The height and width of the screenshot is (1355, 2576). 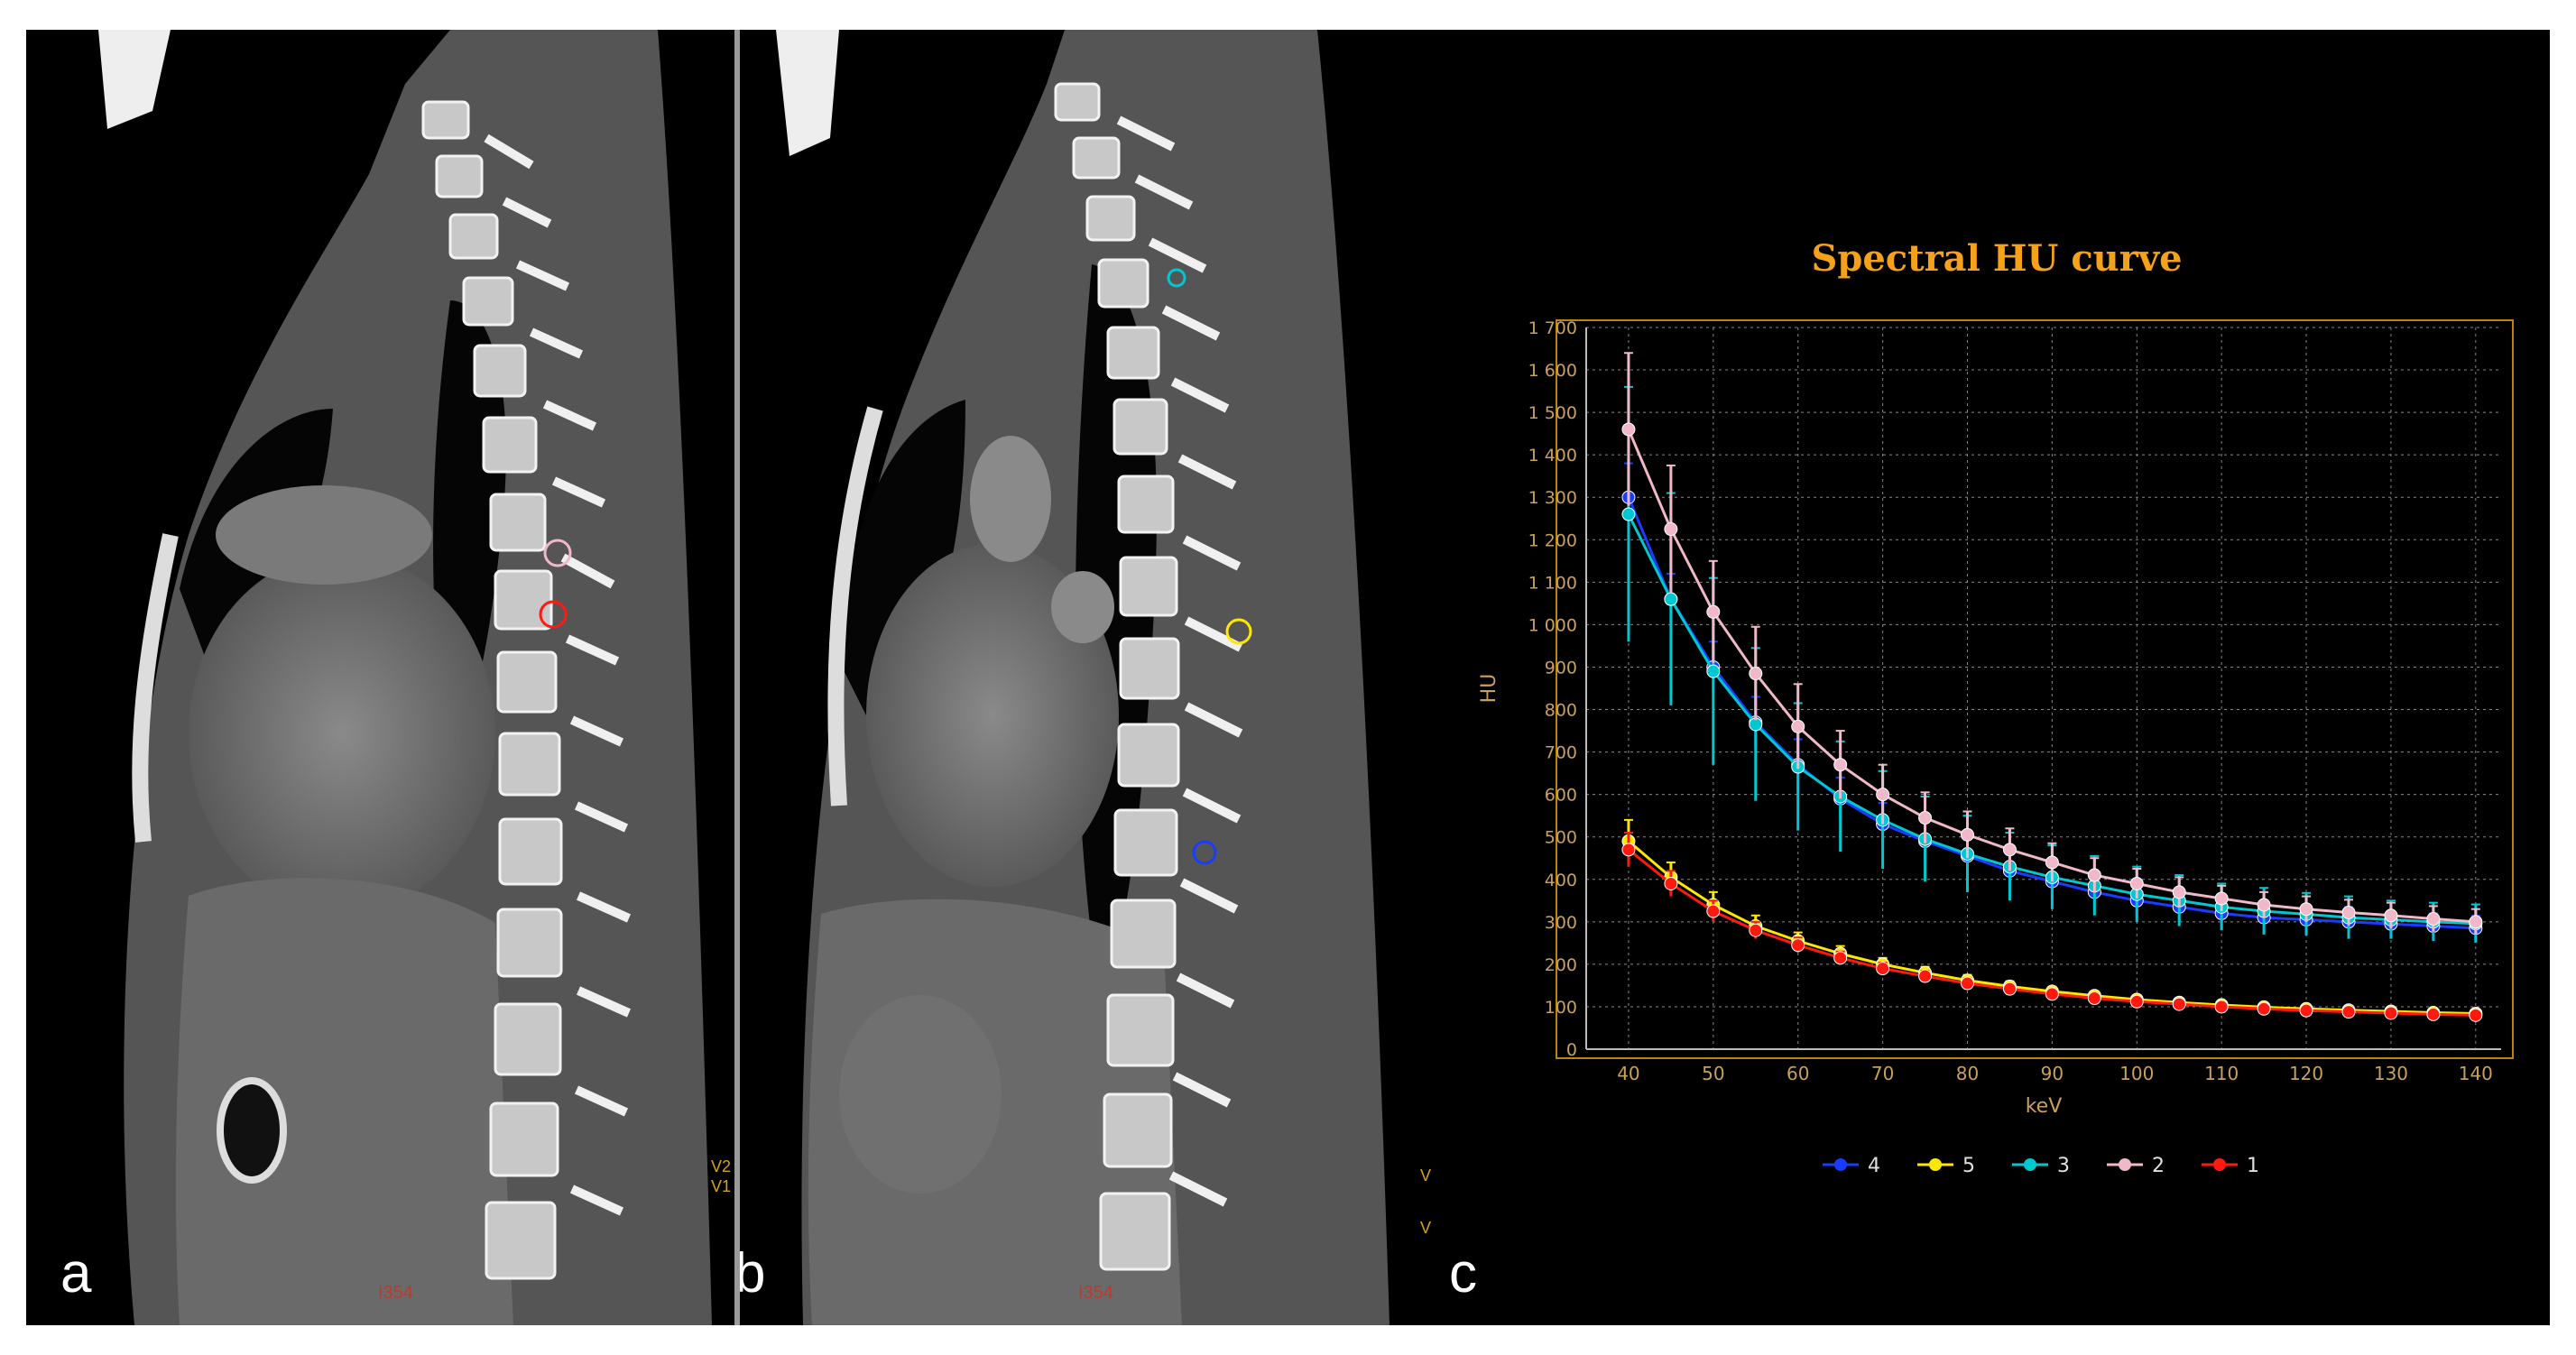 What do you see at coordinates (1882, 1073) in the screenshot?
I see `x-tick-label: 70` at bounding box center [1882, 1073].